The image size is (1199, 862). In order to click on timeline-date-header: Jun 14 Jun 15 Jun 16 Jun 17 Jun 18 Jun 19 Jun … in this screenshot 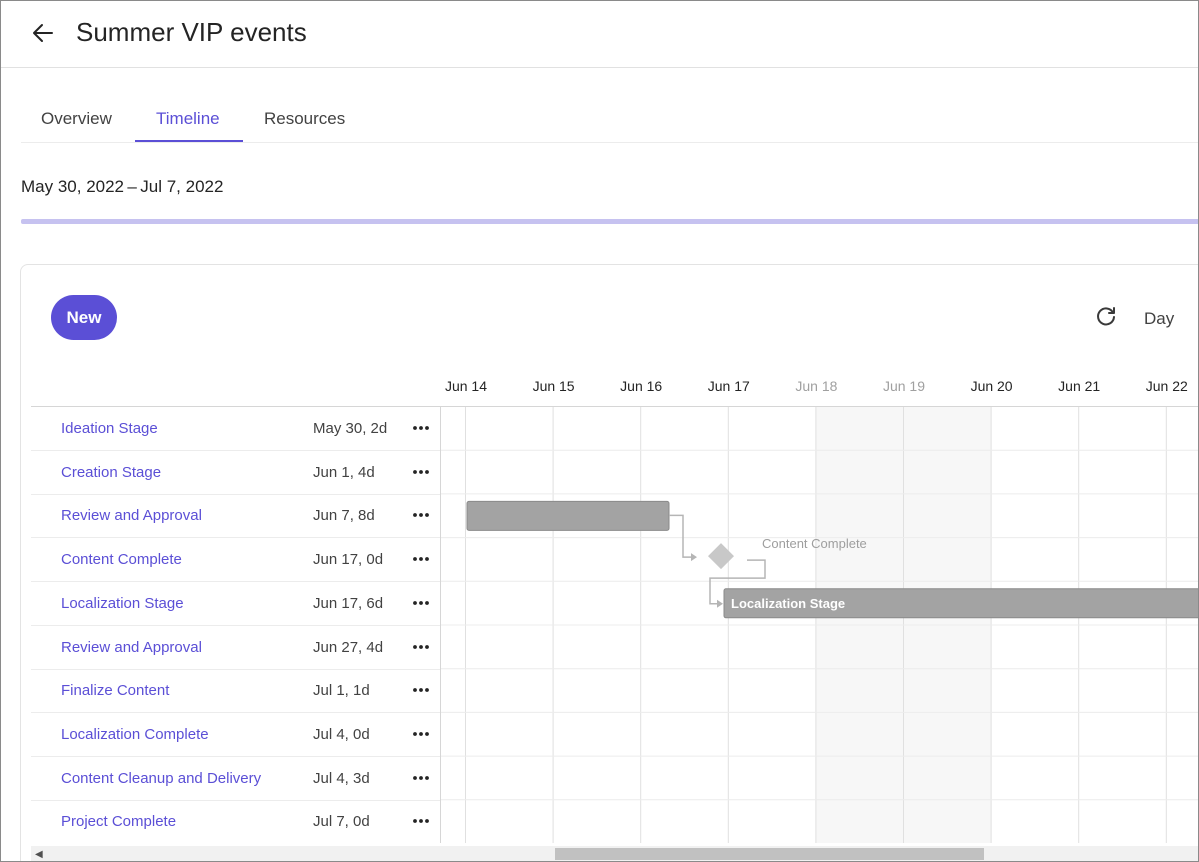, I will do `click(819, 387)`.